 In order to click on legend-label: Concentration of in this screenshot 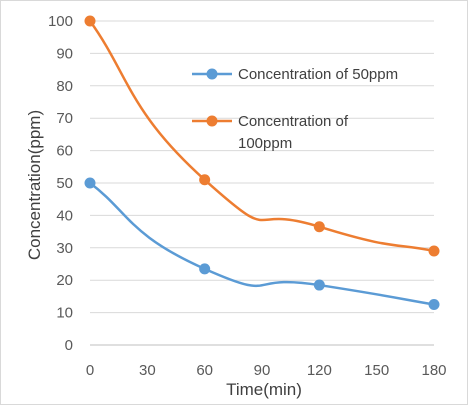, I will do `click(293, 121)`.